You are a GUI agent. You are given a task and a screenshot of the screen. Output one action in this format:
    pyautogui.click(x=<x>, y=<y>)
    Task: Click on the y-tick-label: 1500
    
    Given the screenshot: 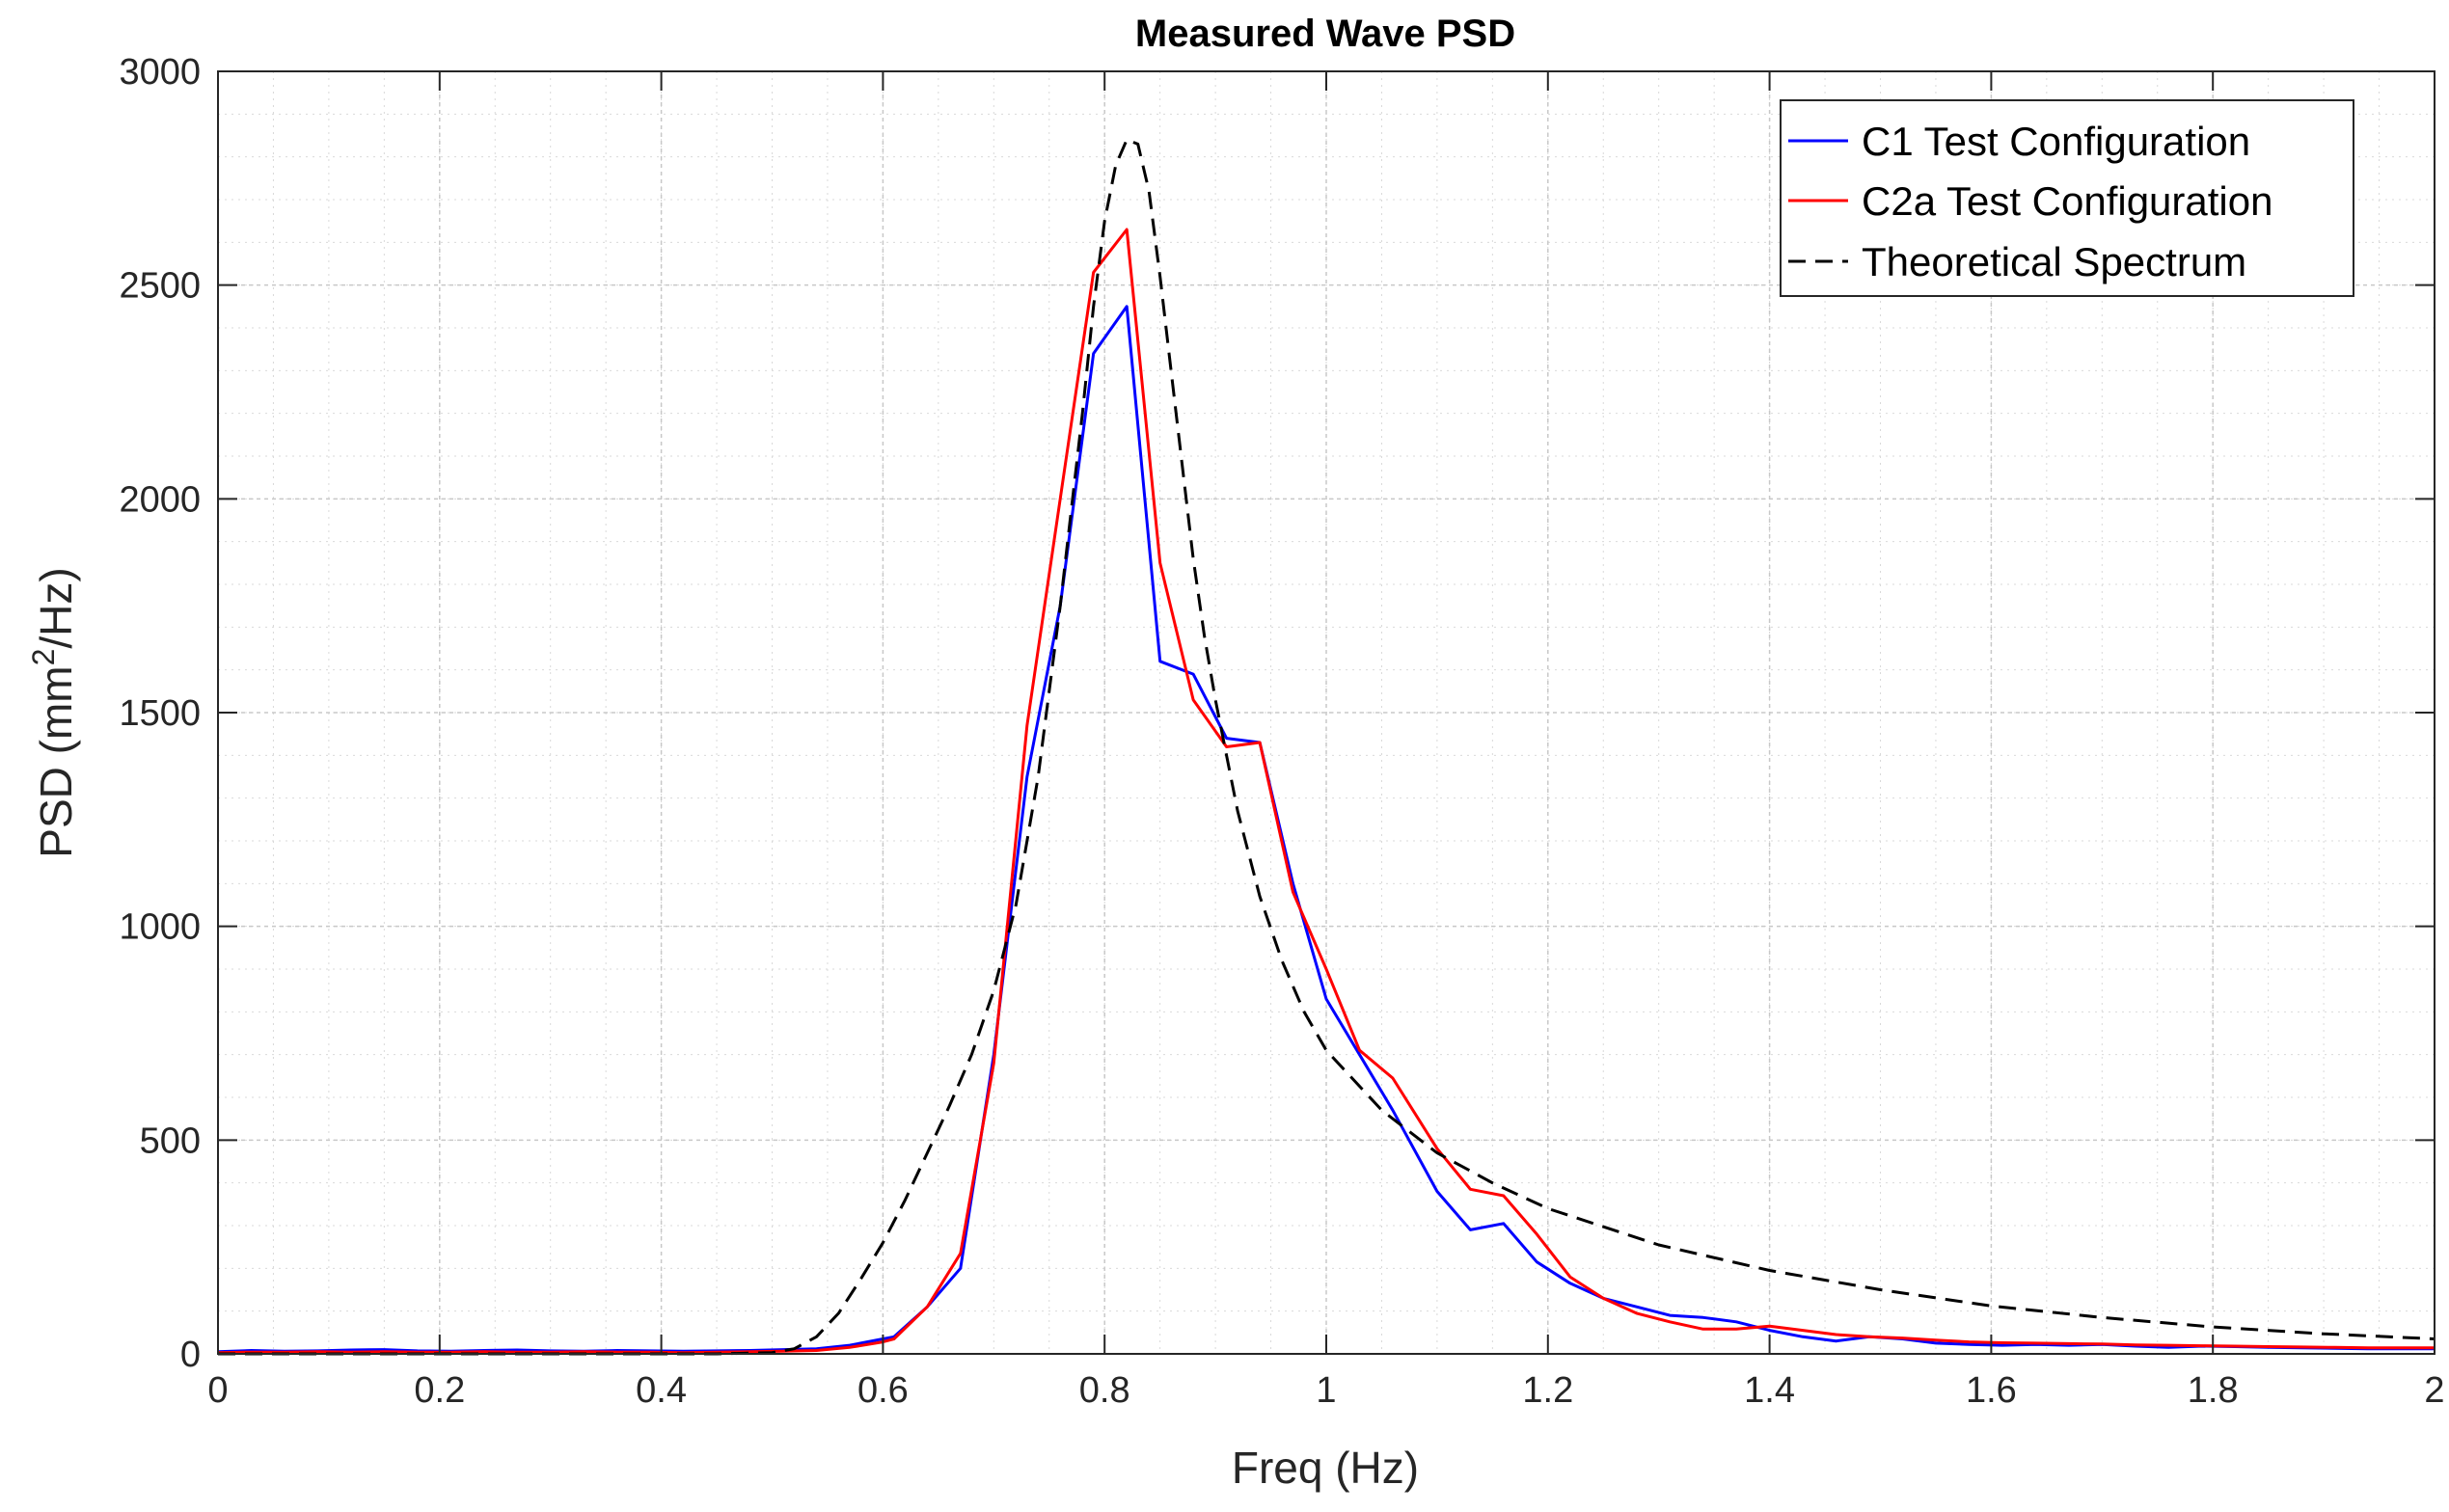 What is the action you would take?
    pyautogui.click(x=160, y=713)
    